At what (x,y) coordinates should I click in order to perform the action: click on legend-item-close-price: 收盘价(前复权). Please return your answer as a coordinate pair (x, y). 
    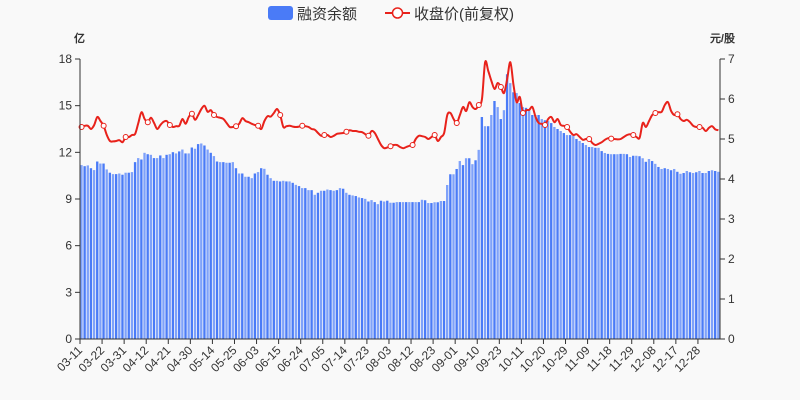
    Looking at the image, I should click on (449, 14).